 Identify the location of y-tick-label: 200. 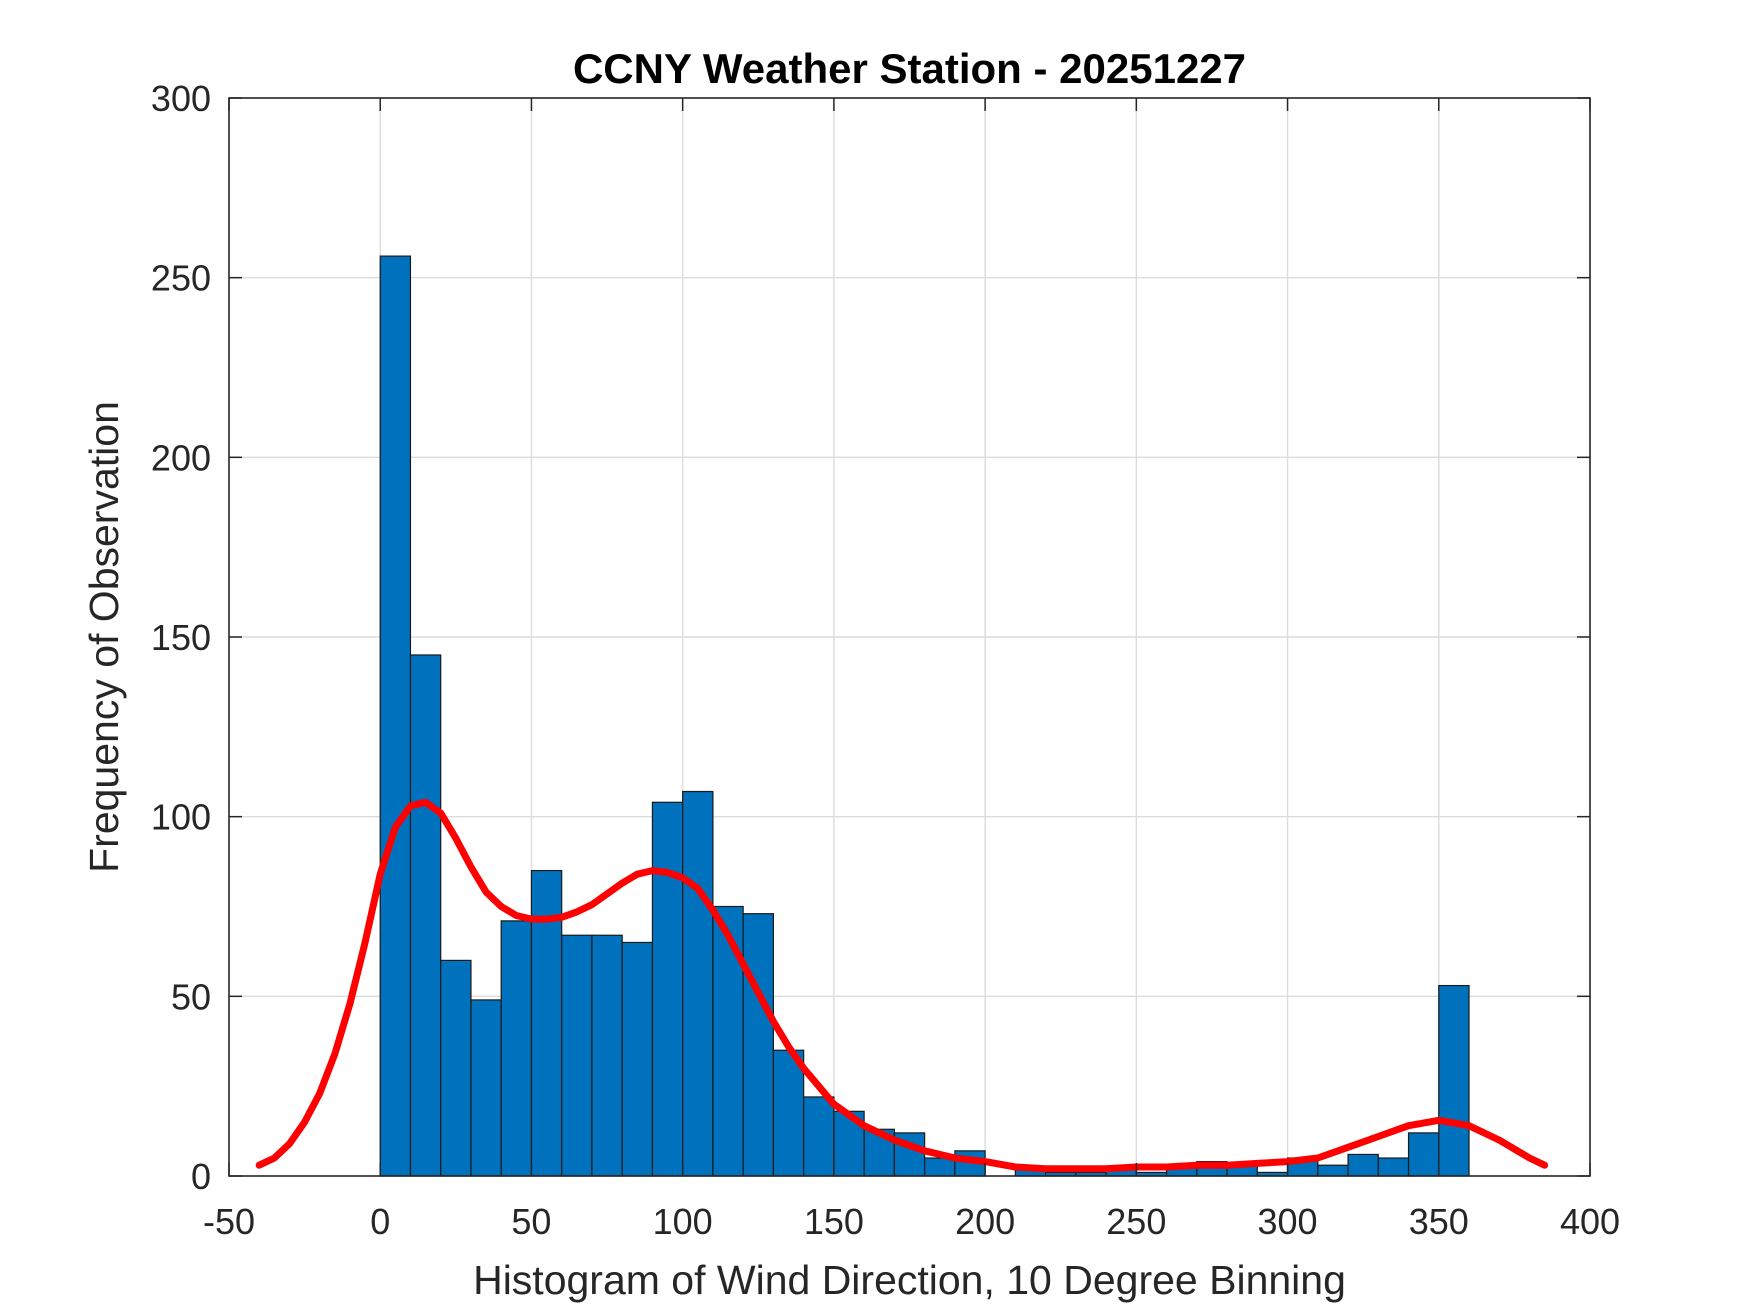
(181, 457).